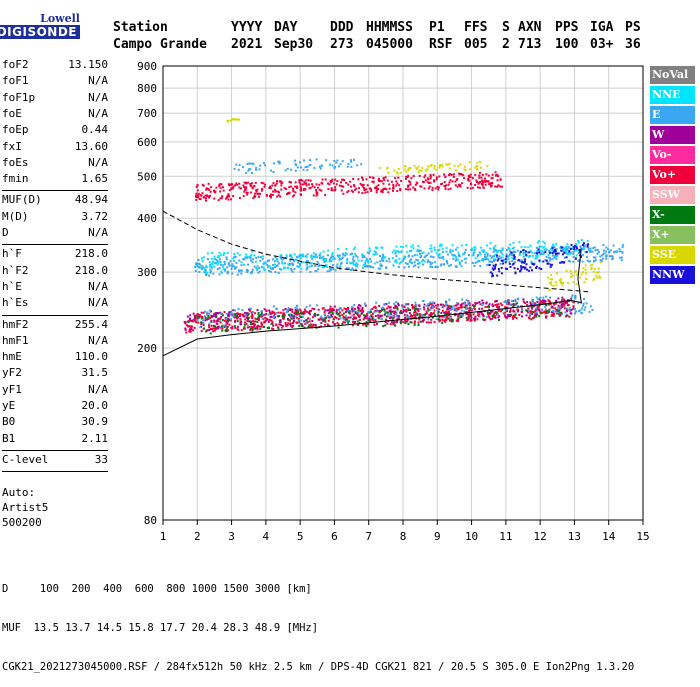 The height and width of the screenshot is (687, 700). What do you see at coordinates (91, 146) in the screenshot?
I see `param-value: 13.60` at bounding box center [91, 146].